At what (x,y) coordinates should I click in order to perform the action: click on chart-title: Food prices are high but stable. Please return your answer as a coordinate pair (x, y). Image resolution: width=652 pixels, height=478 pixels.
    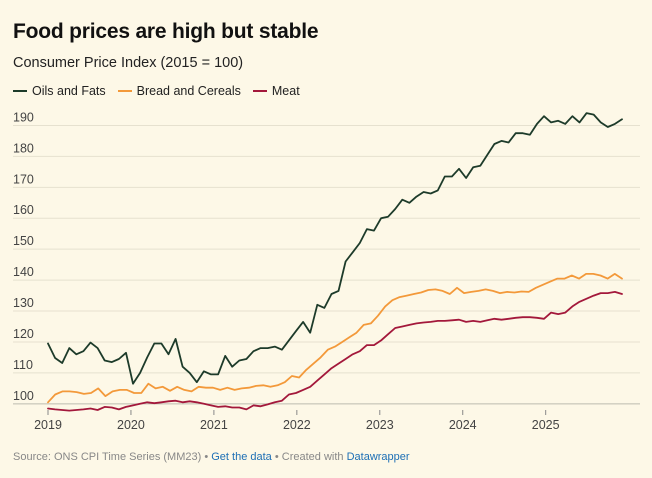
    Looking at the image, I should click on (166, 31).